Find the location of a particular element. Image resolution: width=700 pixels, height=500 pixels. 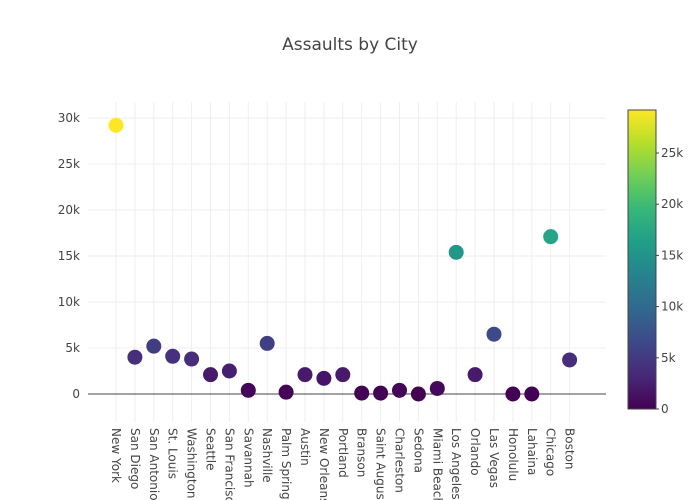

chart-title: Assaults by City is located at coordinates (350, 45).